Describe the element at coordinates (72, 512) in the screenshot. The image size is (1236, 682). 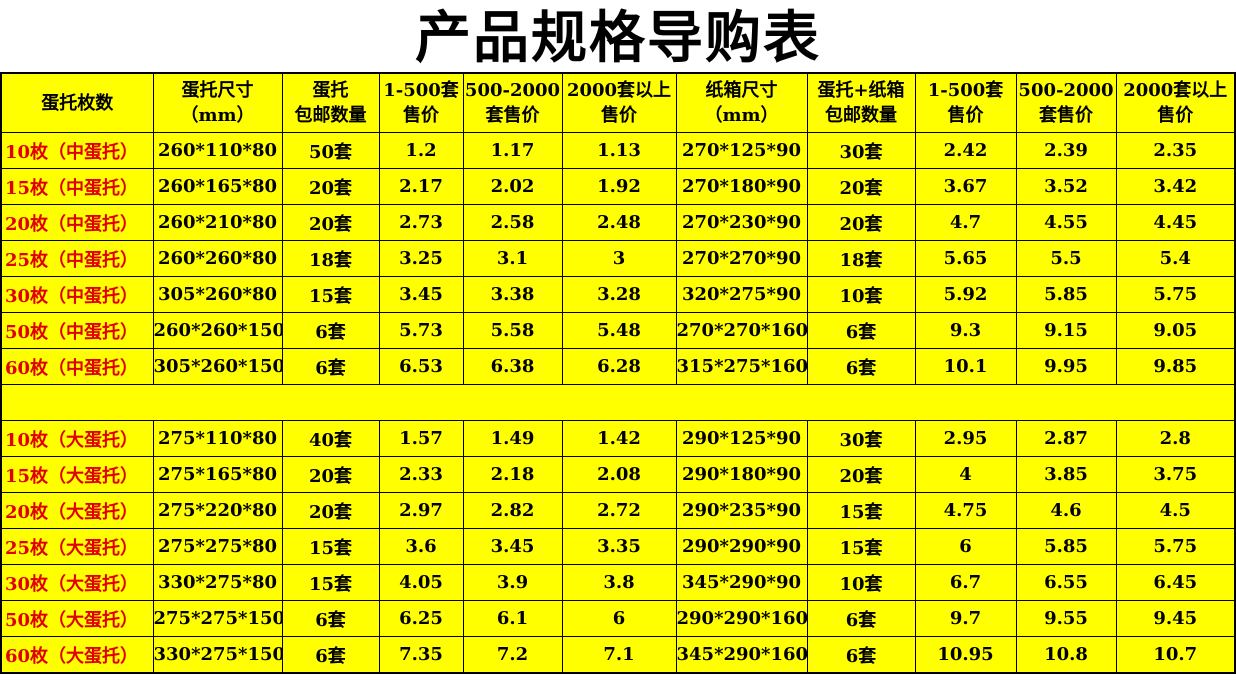
I see `cell-text: 20枚（大蛋托）` at that location.